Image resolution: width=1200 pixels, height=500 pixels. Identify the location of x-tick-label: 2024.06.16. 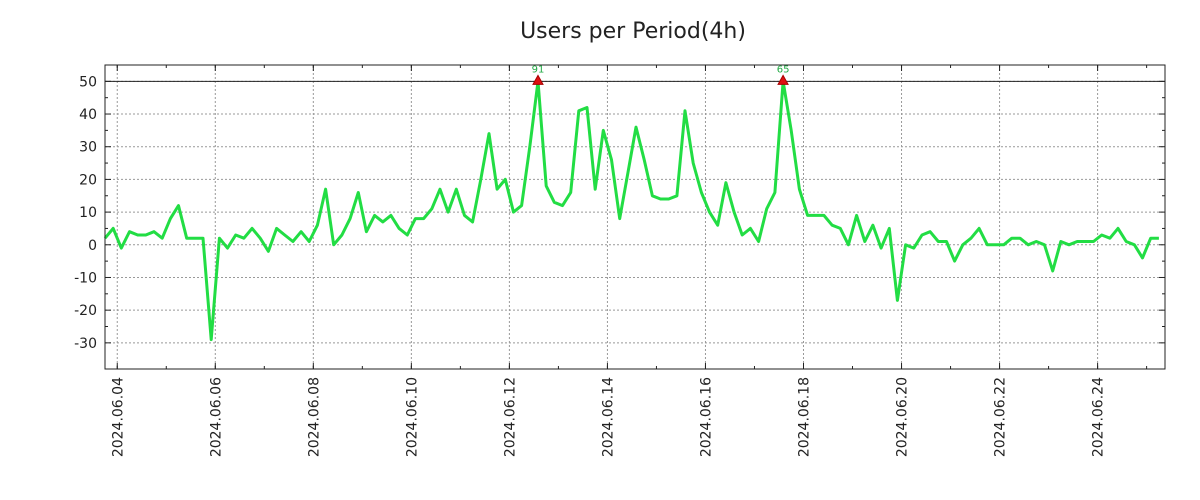
(706, 417).